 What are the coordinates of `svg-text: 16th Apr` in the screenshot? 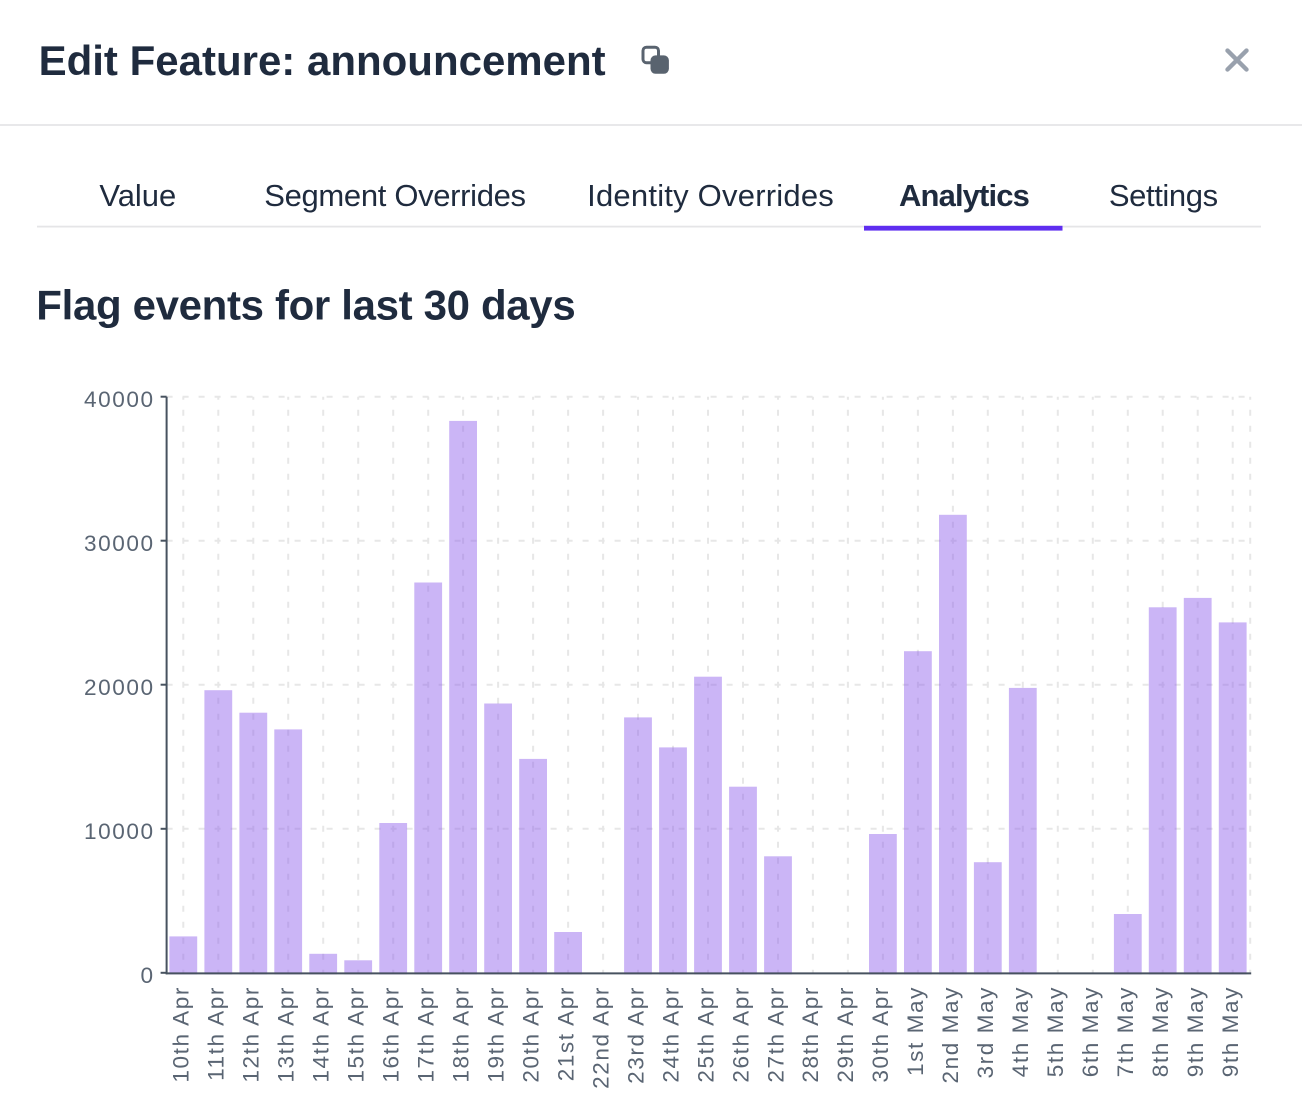 It's located at (391, 1034).